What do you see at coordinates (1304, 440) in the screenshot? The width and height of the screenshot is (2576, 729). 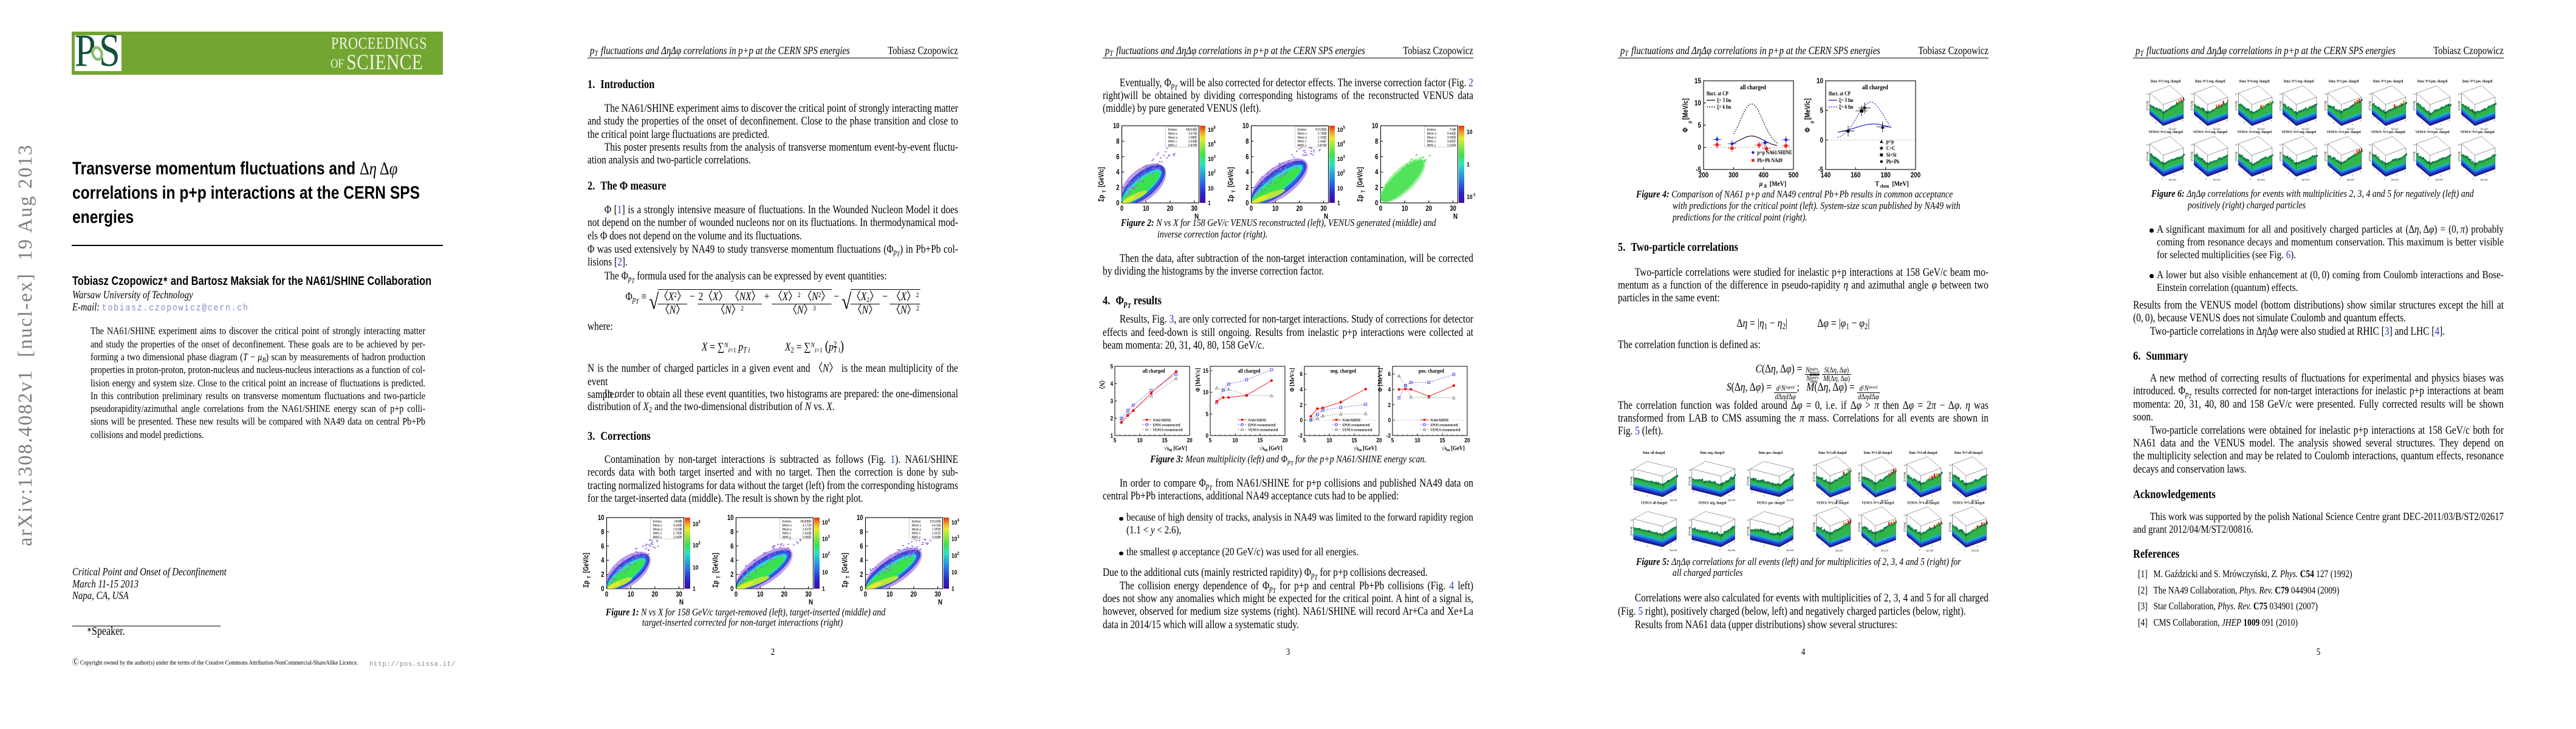 I see `svg-text: 5` at bounding box center [1304, 440].